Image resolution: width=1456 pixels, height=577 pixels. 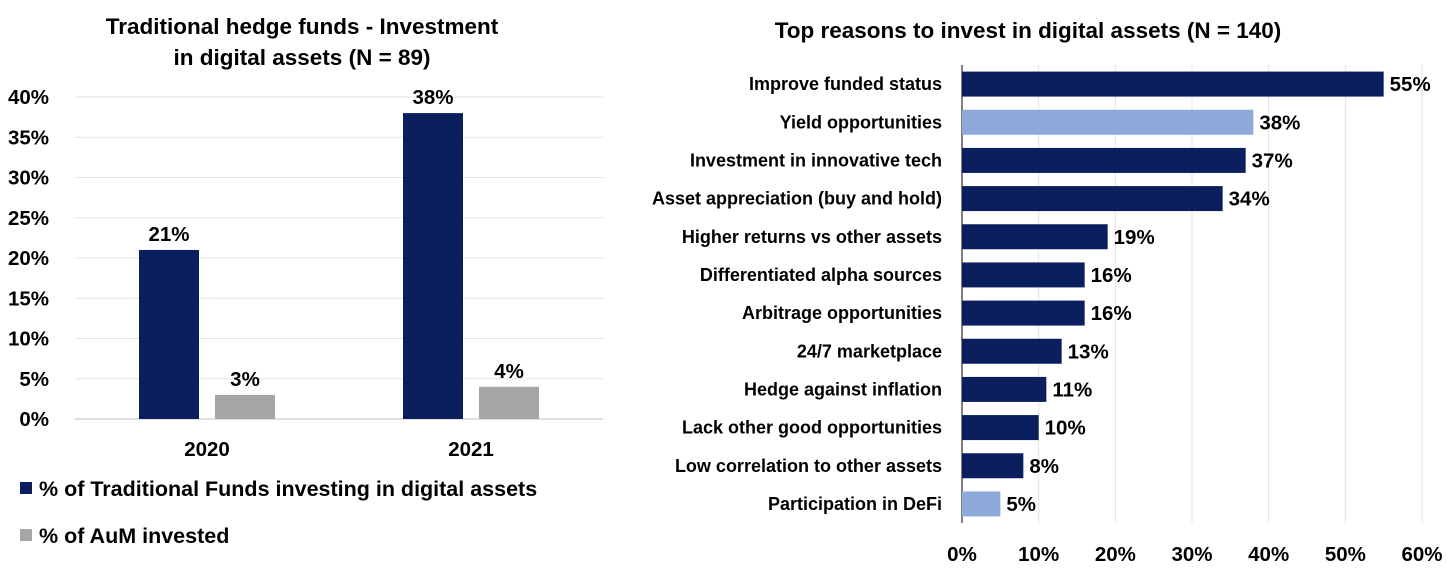 I want to click on right-category-label: 24/7 marketplace, so click(x=869, y=351).